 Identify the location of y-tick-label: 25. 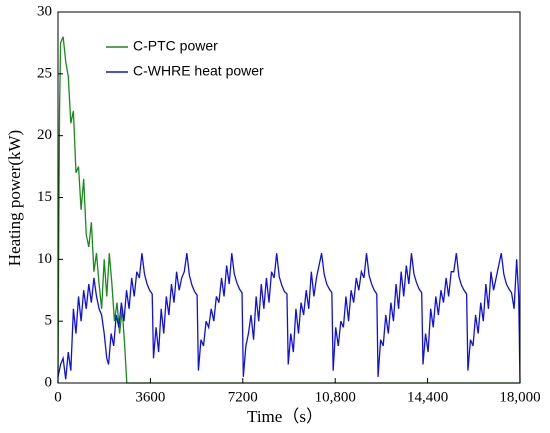
(44, 73).